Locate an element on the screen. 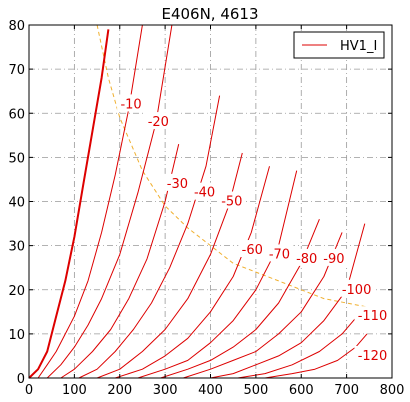 Image resolution: width=410 pixels, height=402 pixels. y-tick-label: 30 is located at coordinates (16, 247).